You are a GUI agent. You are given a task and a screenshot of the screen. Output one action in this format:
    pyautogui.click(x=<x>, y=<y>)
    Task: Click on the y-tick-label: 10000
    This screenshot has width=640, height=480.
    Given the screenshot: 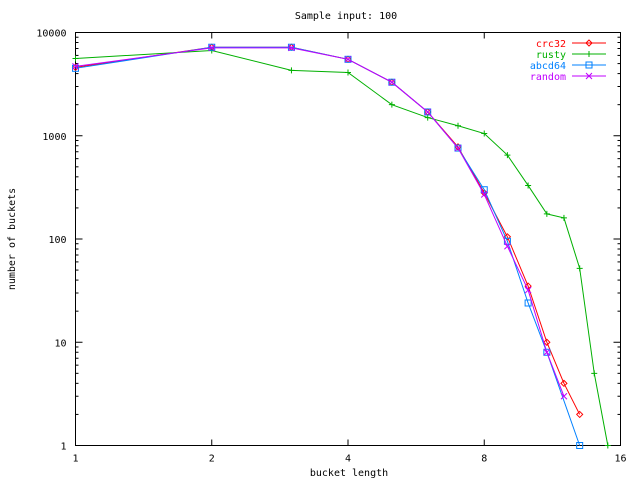 What is the action you would take?
    pyautogui.click(x=51, y=34)
    